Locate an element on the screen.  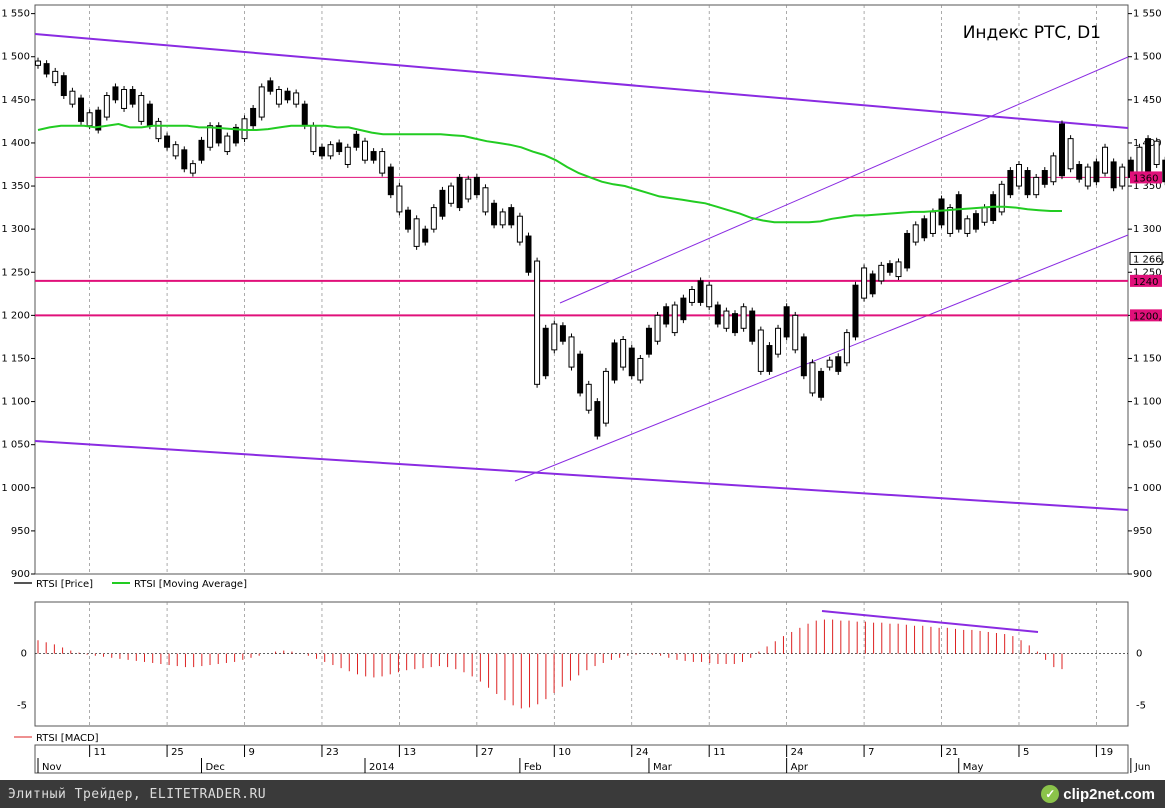
price-tag-label-3: 1200, is located at coordinates (1147, 316).